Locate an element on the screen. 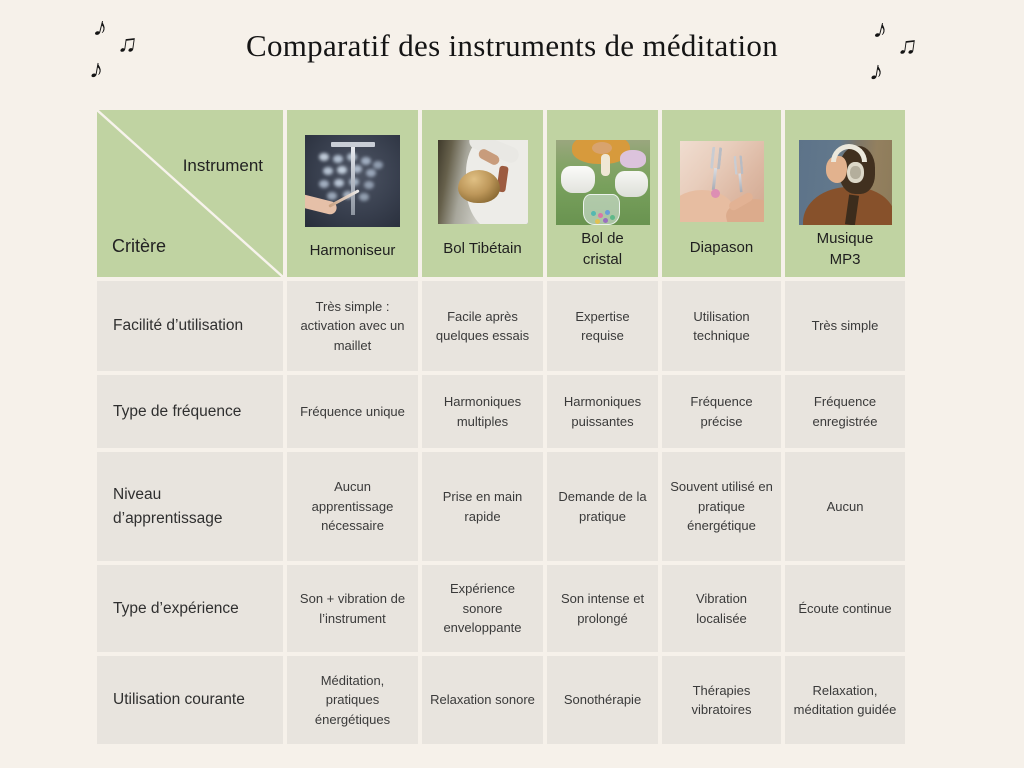 The width and height of the screenshot is (1024, 768). cell-text: Sonothérapie is located at coordinates (602, 700).